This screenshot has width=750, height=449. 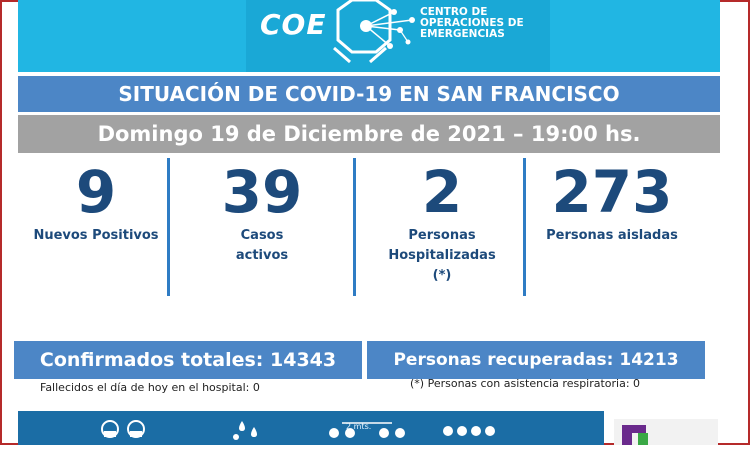 I want to click on title-bar: SITUACIÓN DE COVID-19 EN SAN FRANCISCO, so click(x=369, y=94).